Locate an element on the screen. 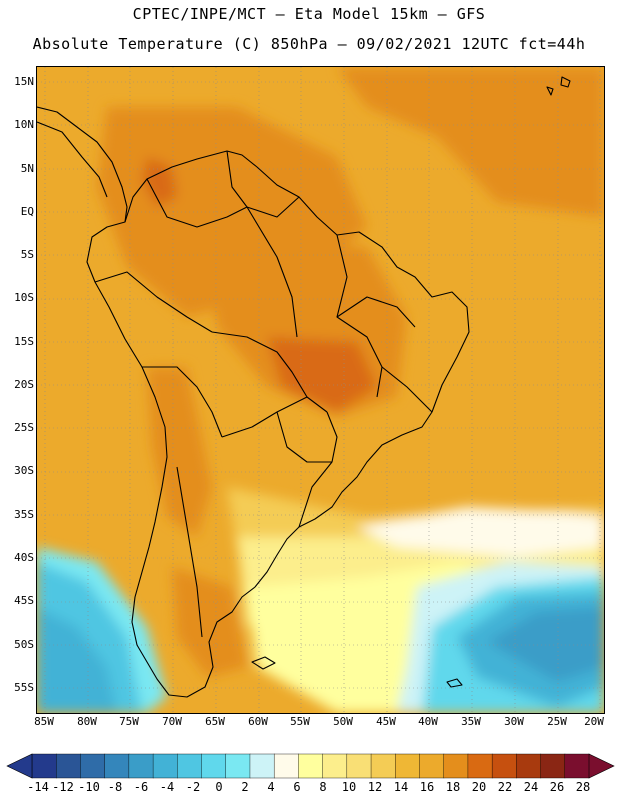  lat-label: EQ is located at coordinates (27, 211).